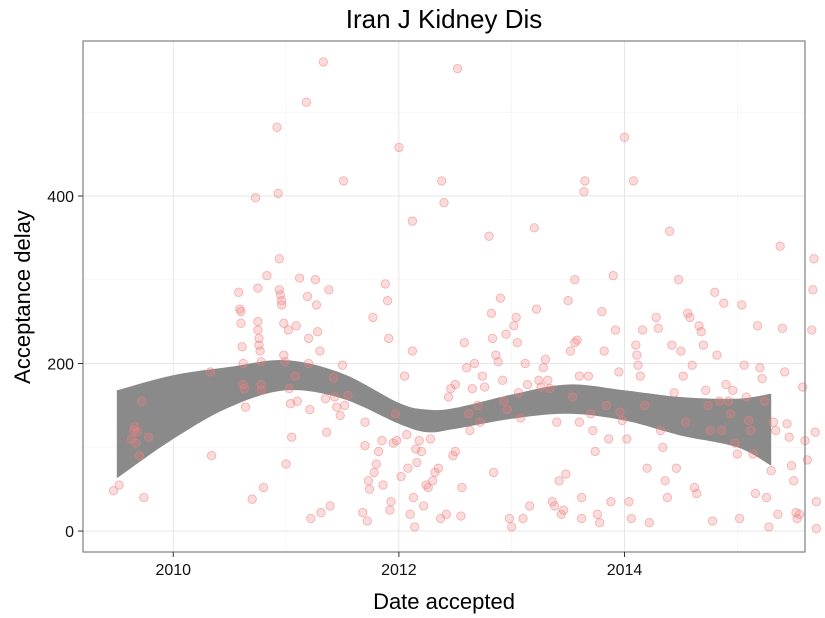 The height and width of the screenshot is (618, 825). Describe the element at coordinates (444, 601) in the screenshot. I see `x-axis-title: Date accepted` at that location.